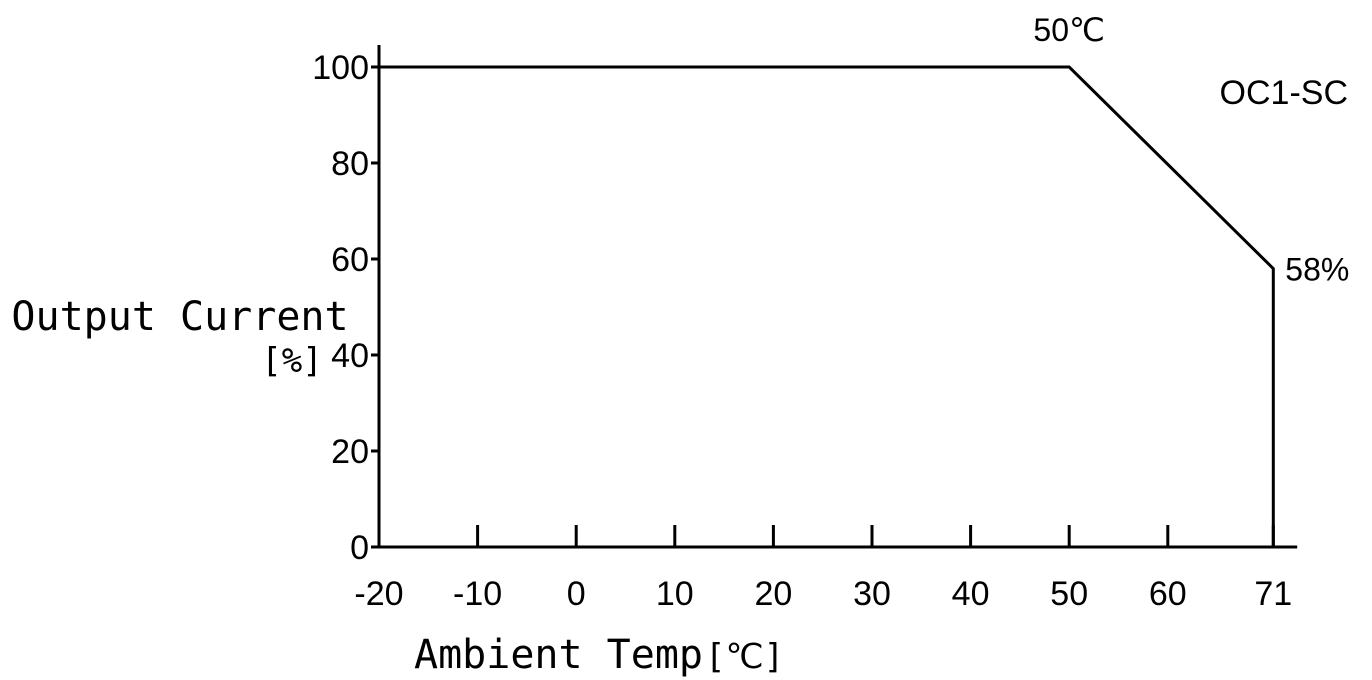 The image size is (1372, 680). Describe the element at coordinates (350, 356) in the screenshot. I see `y-tick-label: 40` at that location.